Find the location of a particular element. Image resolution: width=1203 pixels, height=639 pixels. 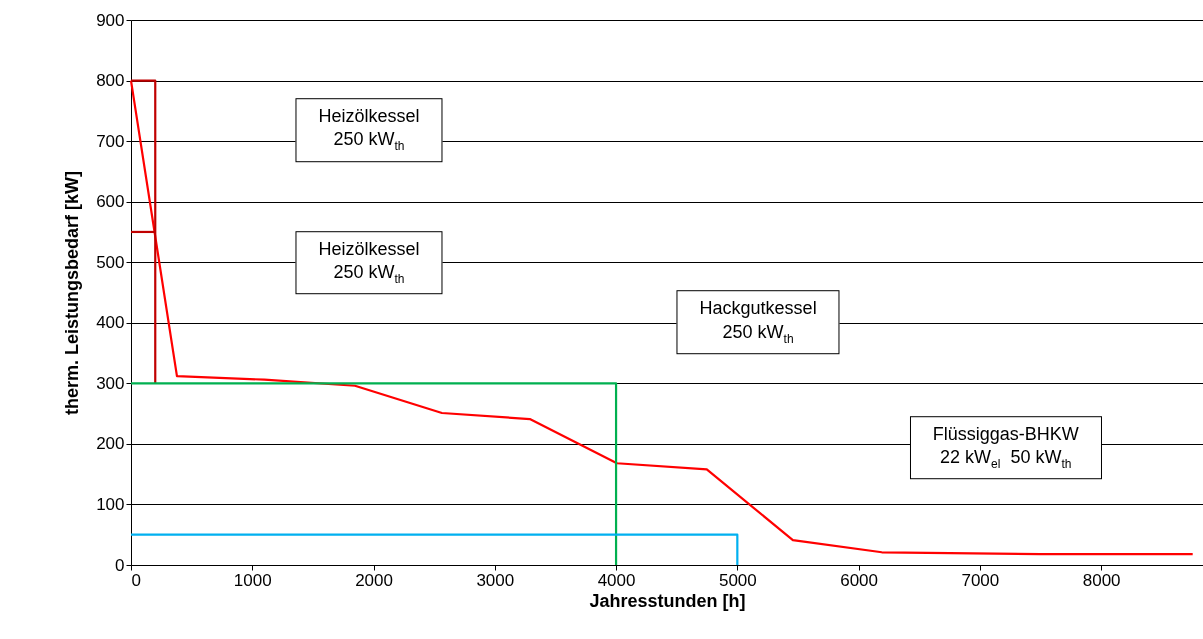

y-tick-label: 500 is located at coordinates (110, 262).